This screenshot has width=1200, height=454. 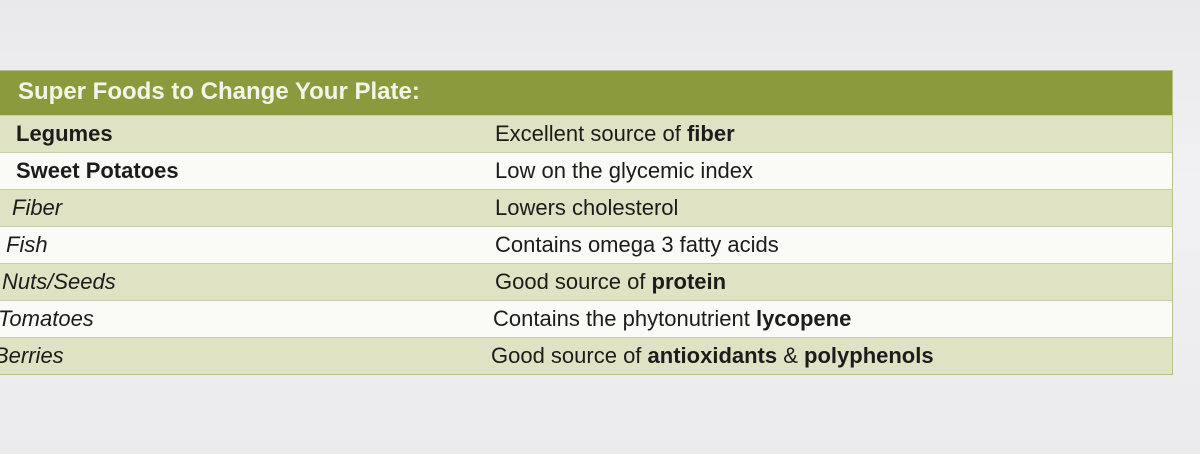 I want to click on bold-text: lycopene, so click(x=803, y=318).